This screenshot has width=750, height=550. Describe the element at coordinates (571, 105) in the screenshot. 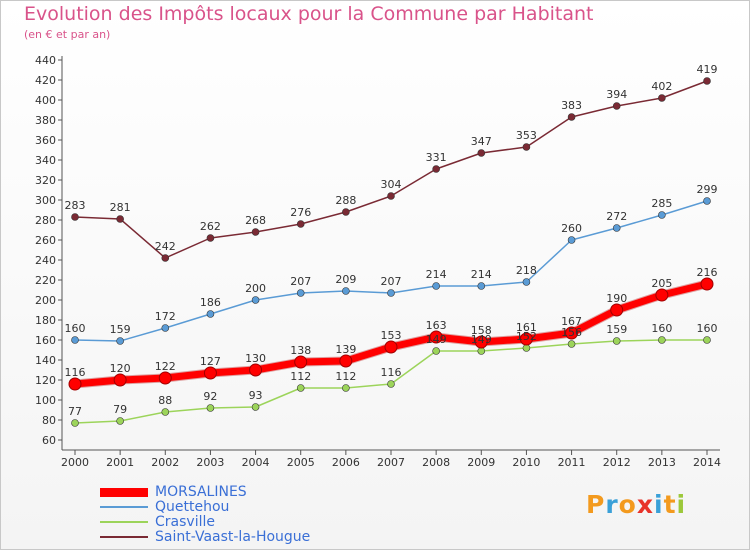

I see `data-label: 383` at that location.